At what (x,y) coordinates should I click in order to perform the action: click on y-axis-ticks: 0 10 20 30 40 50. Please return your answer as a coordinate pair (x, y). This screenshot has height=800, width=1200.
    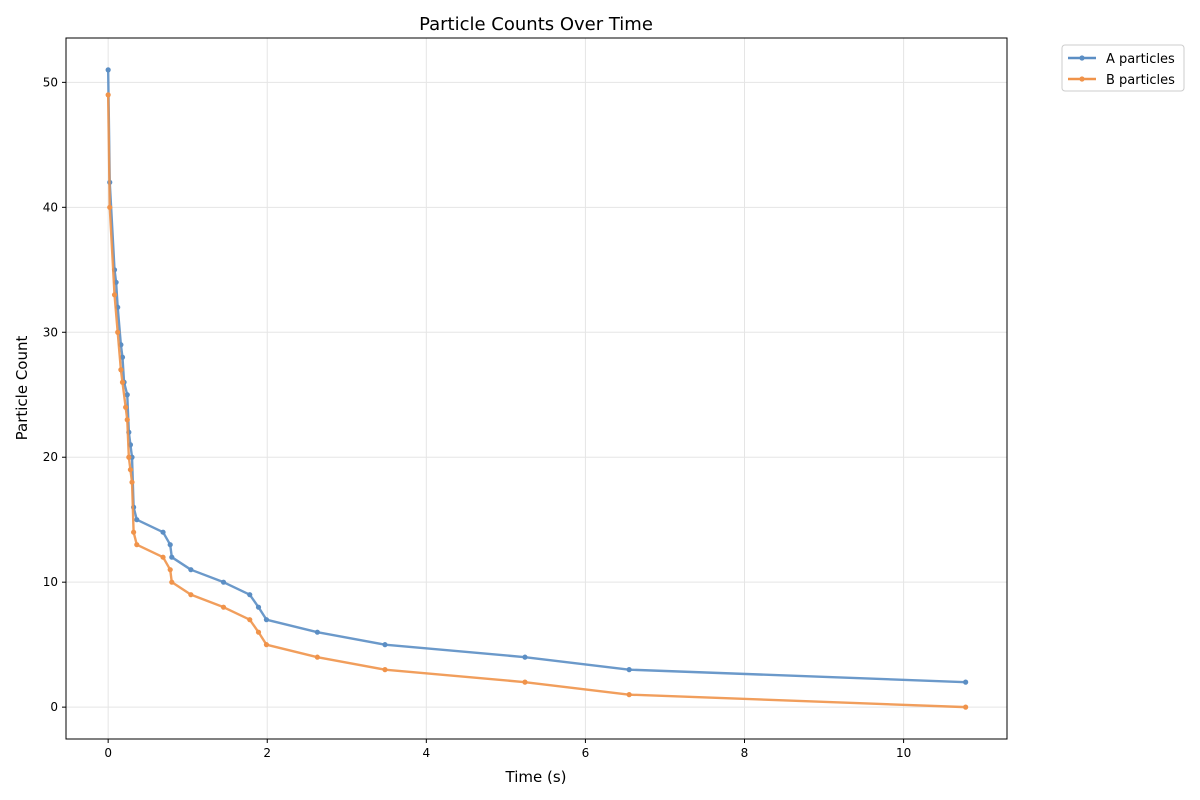
    Looking at the image, I should click on (54, 394).